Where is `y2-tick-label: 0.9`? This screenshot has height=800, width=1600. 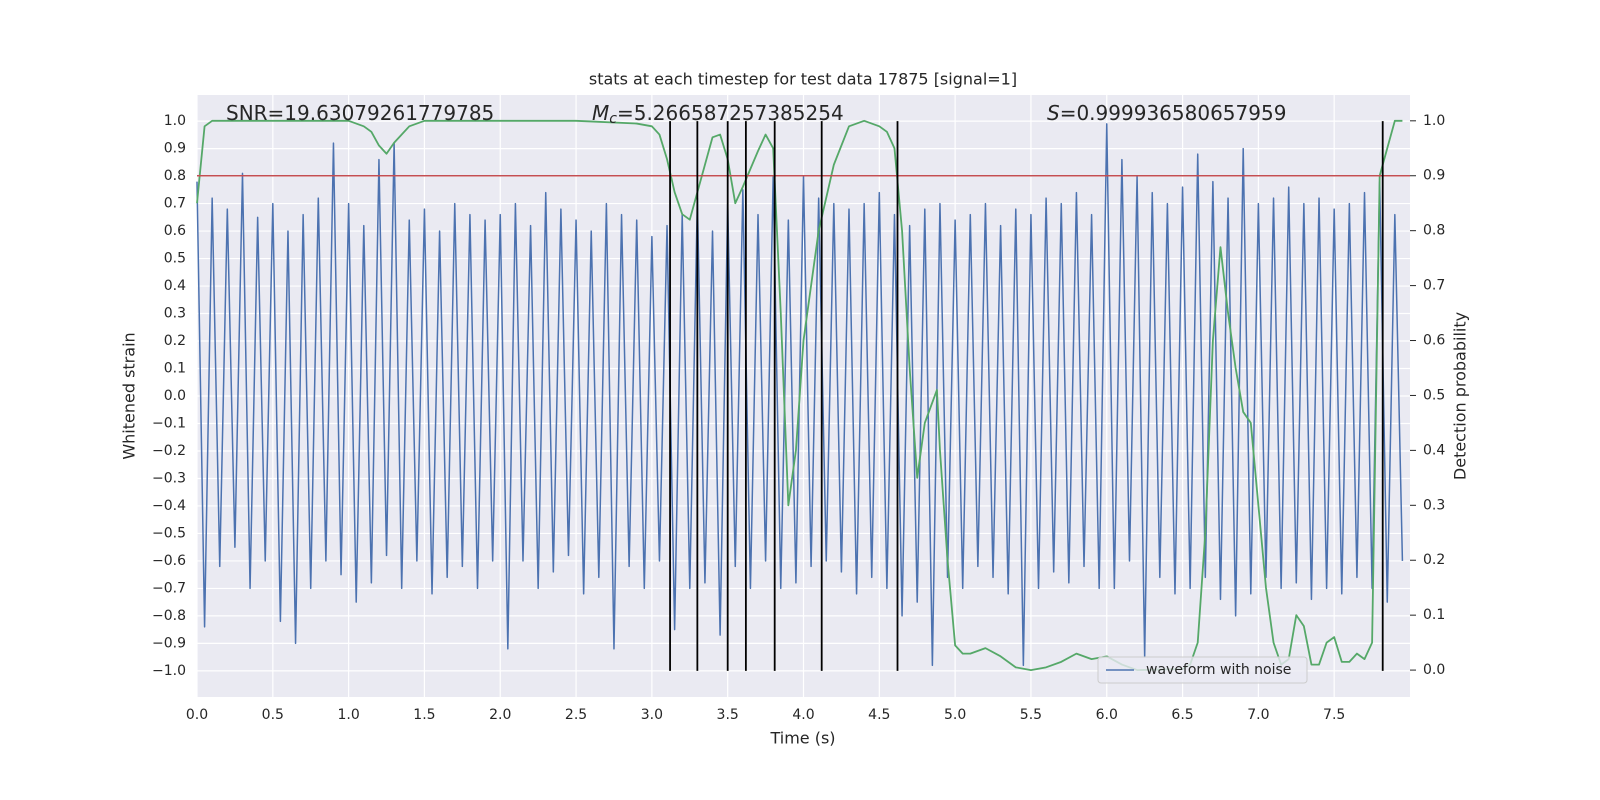 y2-tick-label: 0.9 is located at coordinates (1434, 176).